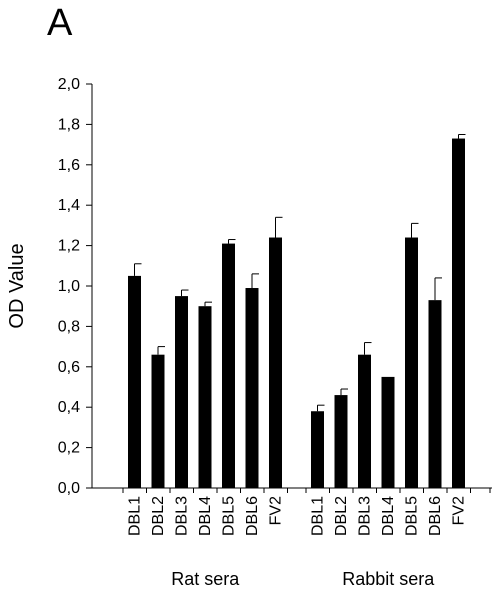  I want to click on y-tick-label: 2,0, so click(69, 84).